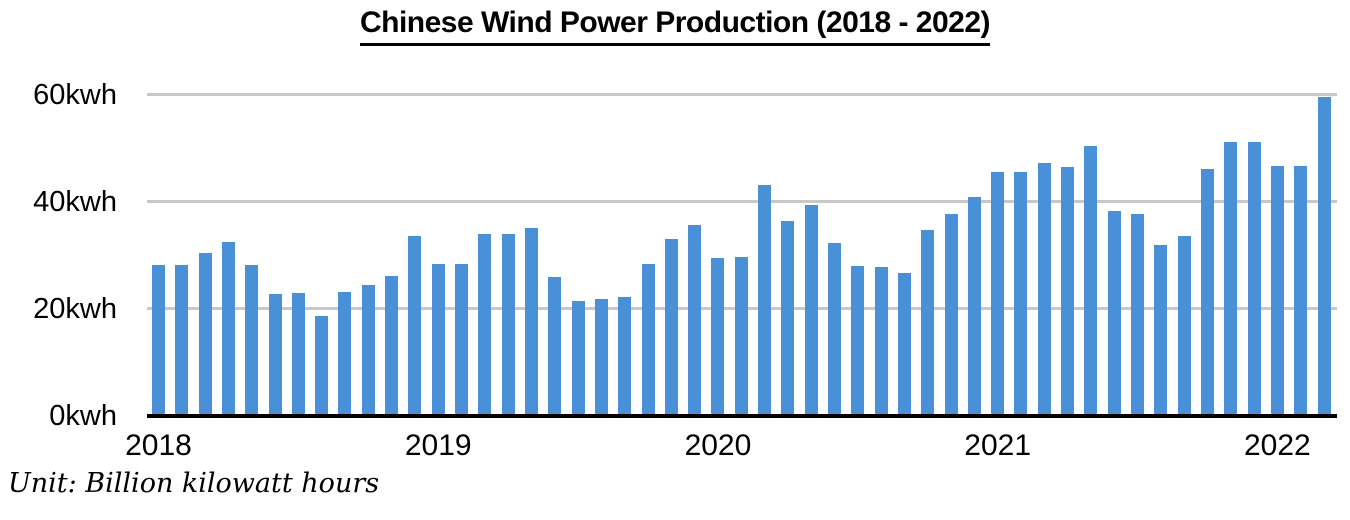 This screenshot has height=520, width=1350. Describe the element at coordinates (462, 340) in the screenshot. I see `bar-Feb-2019` at that location.